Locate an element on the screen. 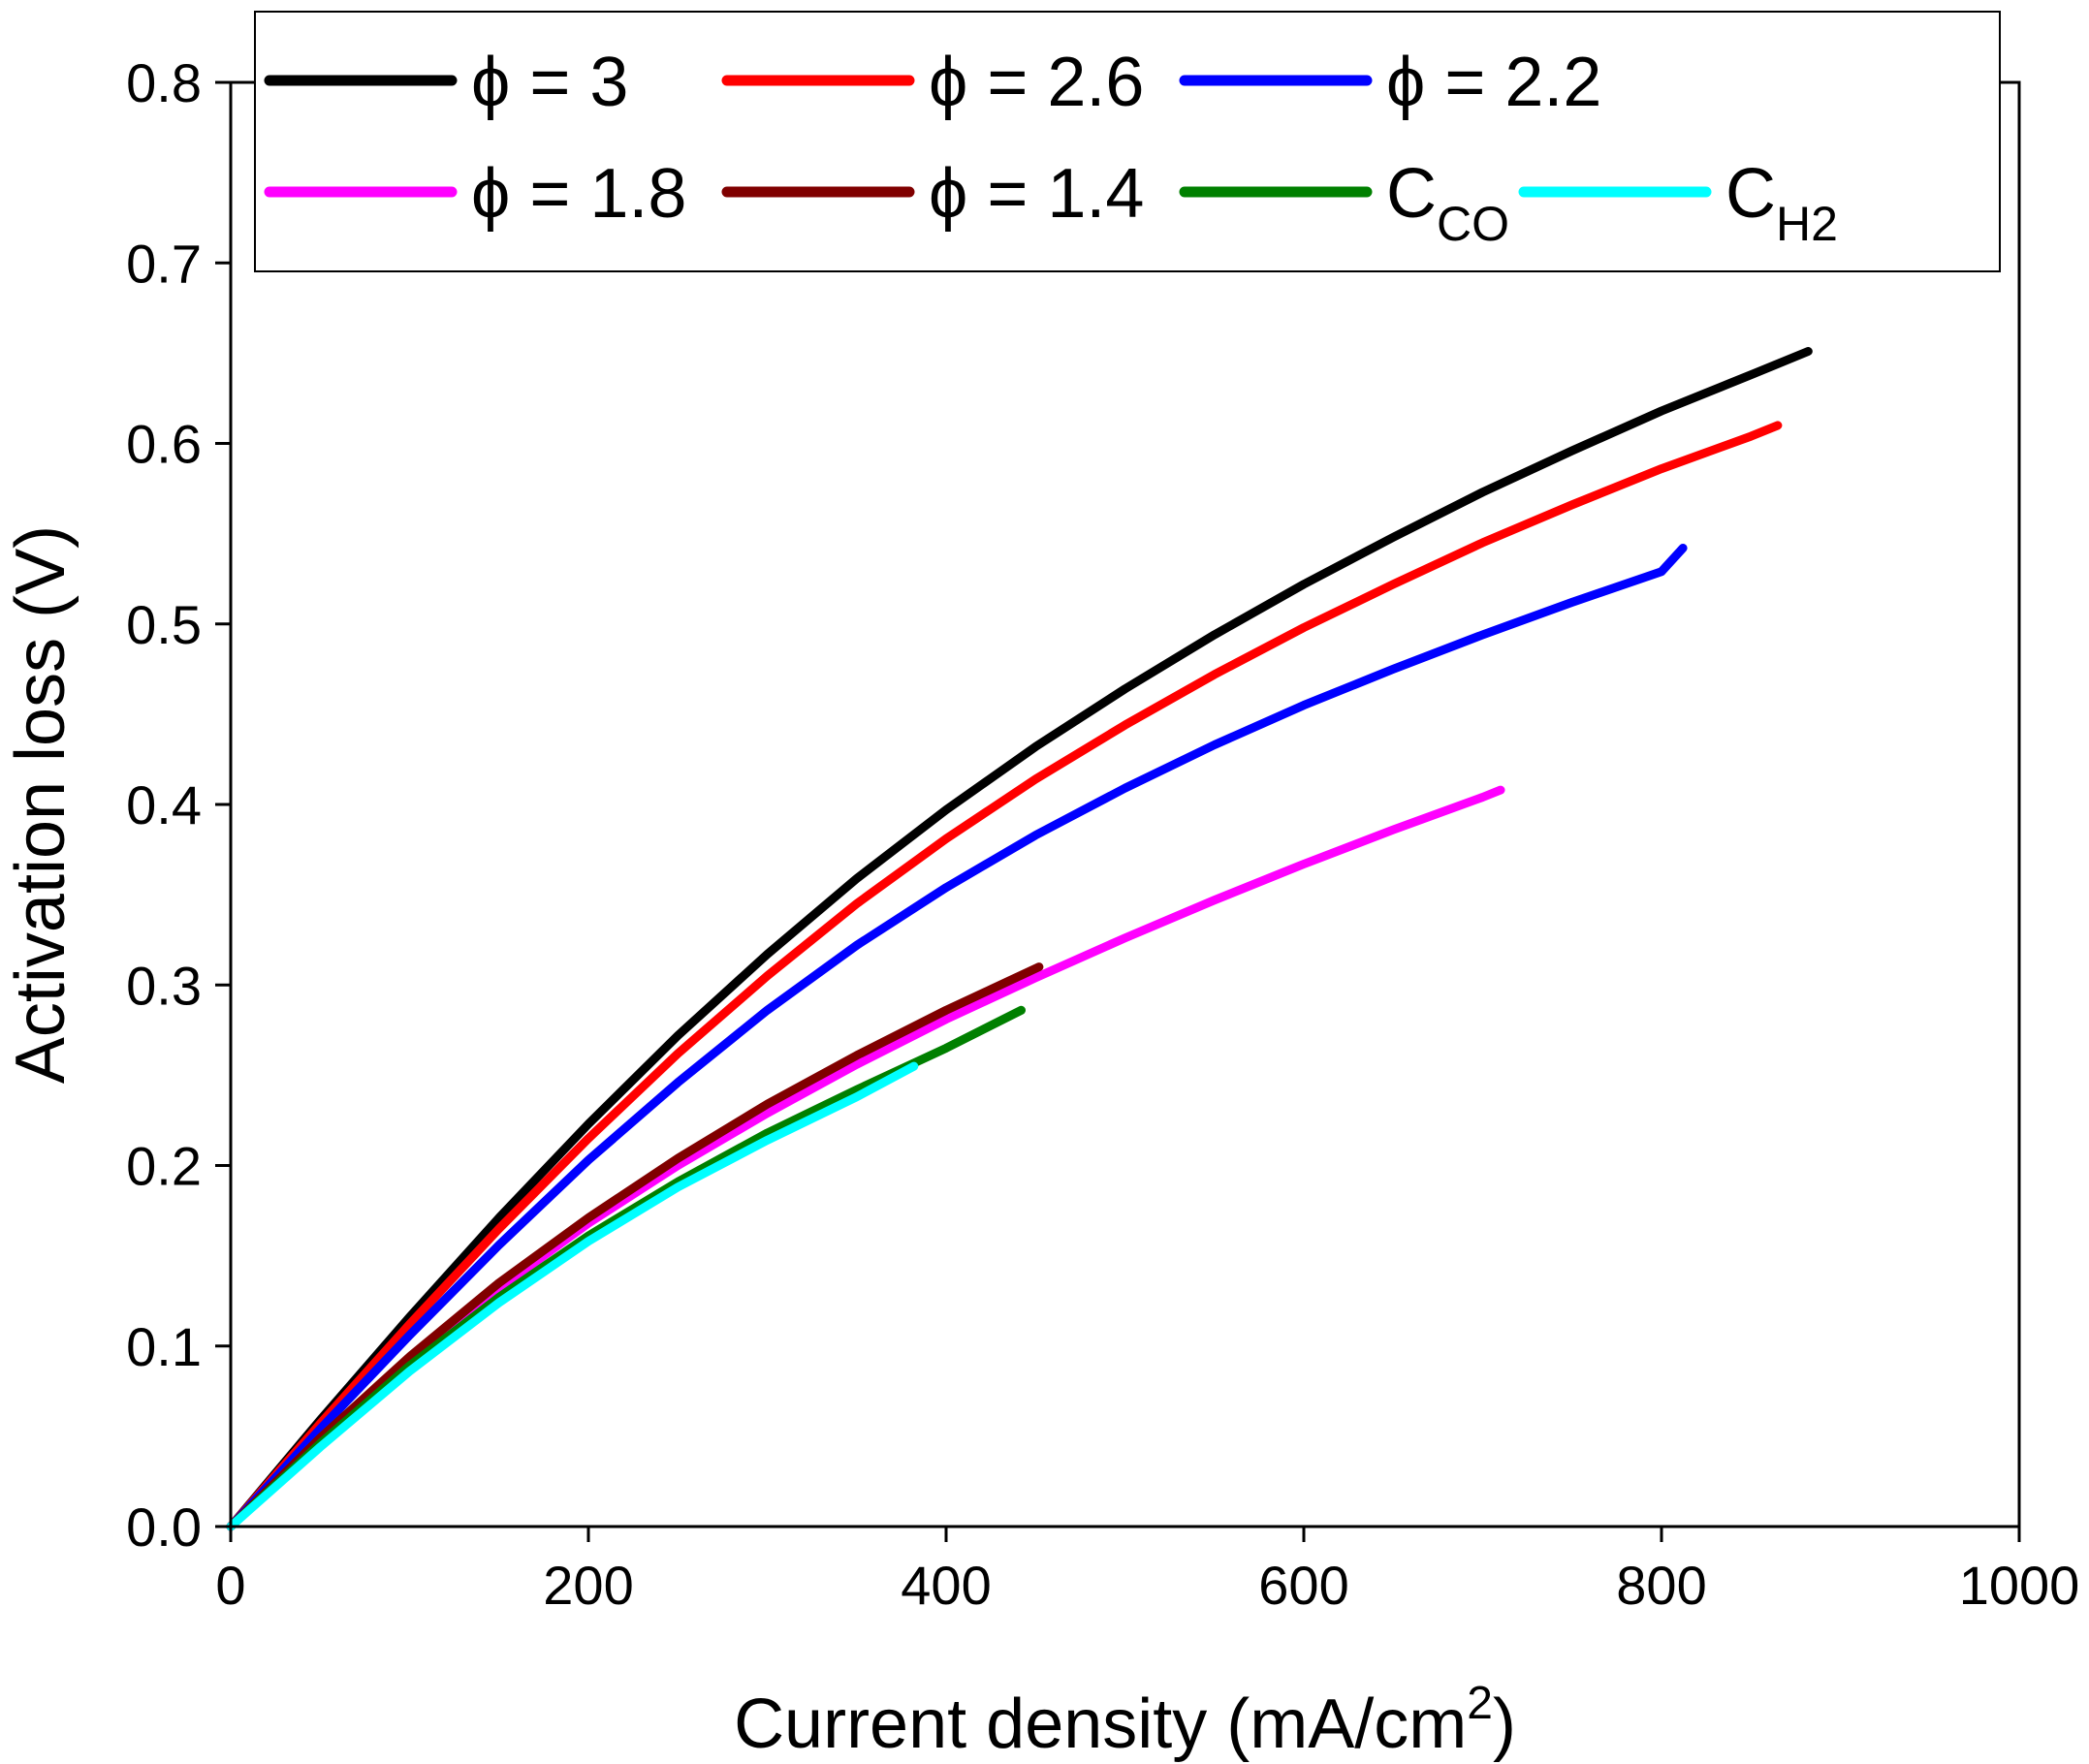 This screenshot has width=2089, height=1764. legend-item-4: ϕ = 1.8 is located at coordinates (475, 194).